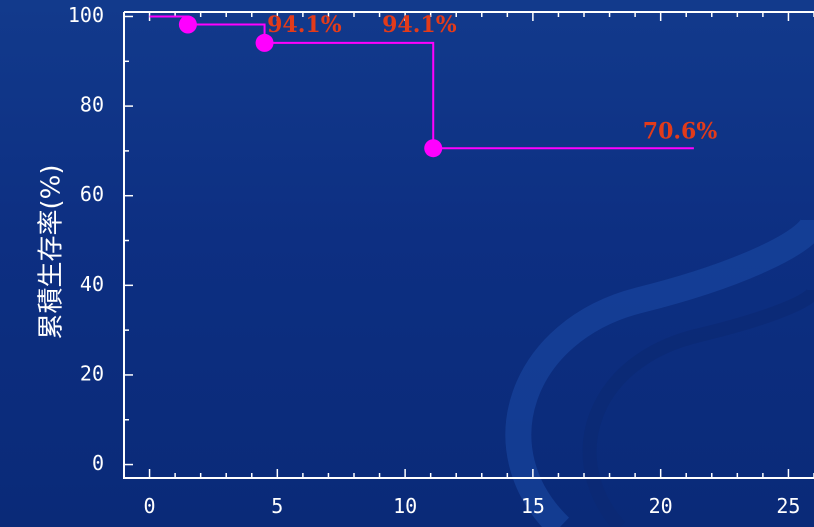 This screenshot has width=814, height=527. Describe the element at coordinates (92, 194) in the screenshot. I see `y-tick-label: 60` at that location.